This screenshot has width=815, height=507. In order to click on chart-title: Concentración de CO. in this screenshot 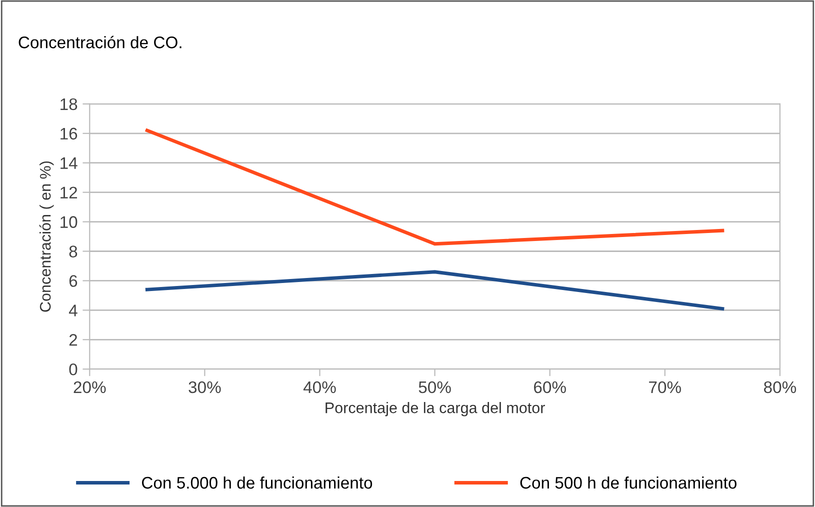, I will do `click(100, 42)`.